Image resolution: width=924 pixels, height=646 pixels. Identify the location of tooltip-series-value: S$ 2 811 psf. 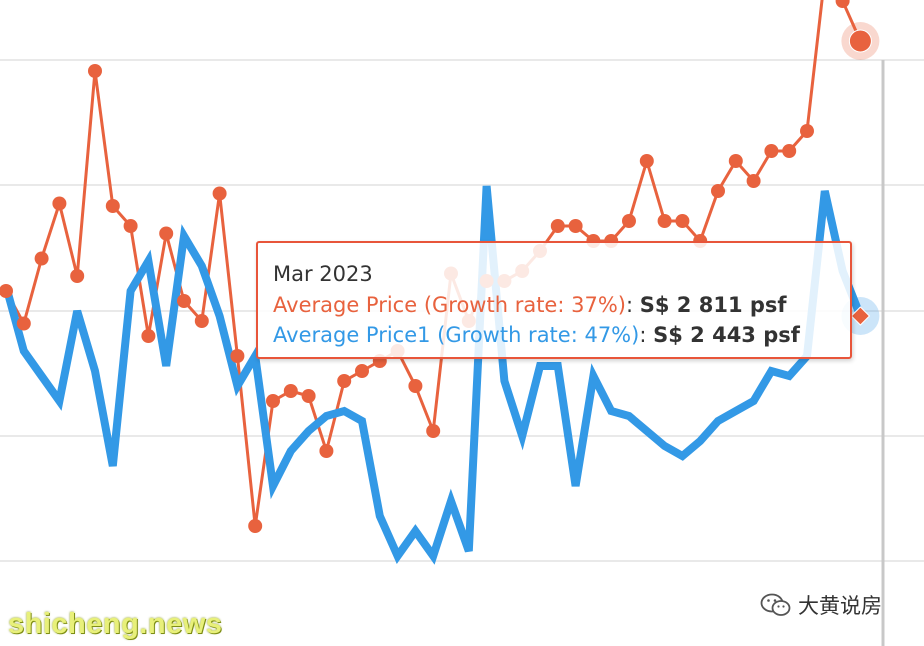
(713, 304).